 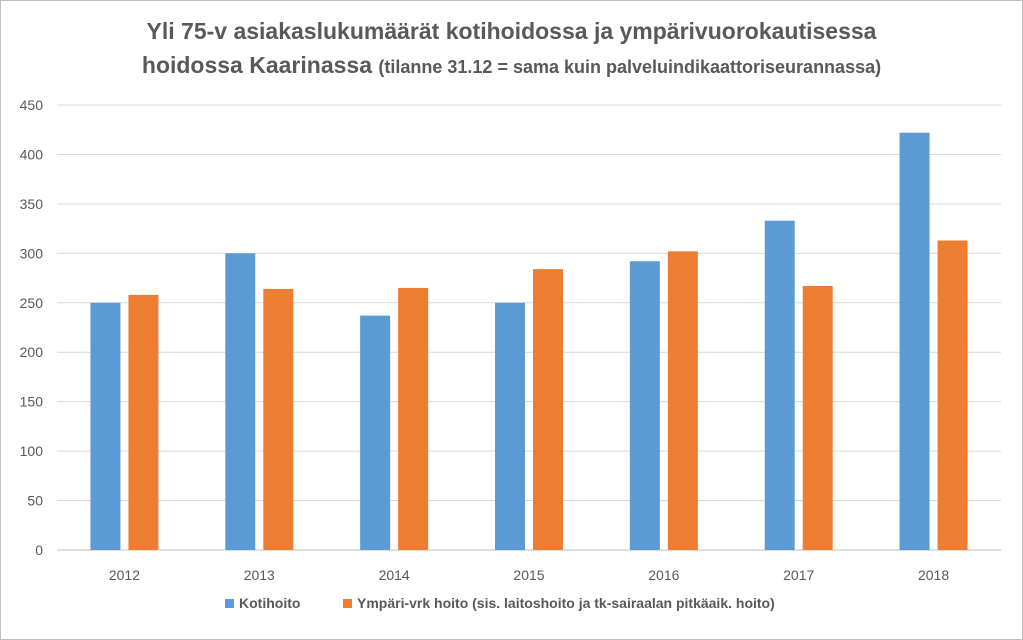 I want to click on legend-label-kotihoito: Kotihoito, so click(x=269, y=603).